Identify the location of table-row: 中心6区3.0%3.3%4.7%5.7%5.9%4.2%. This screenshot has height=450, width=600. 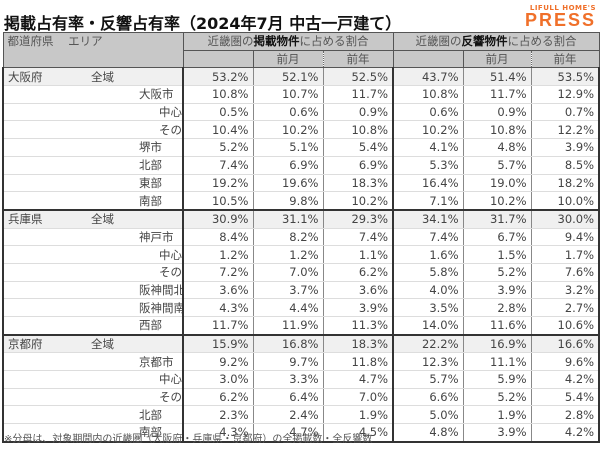
(301, 379).